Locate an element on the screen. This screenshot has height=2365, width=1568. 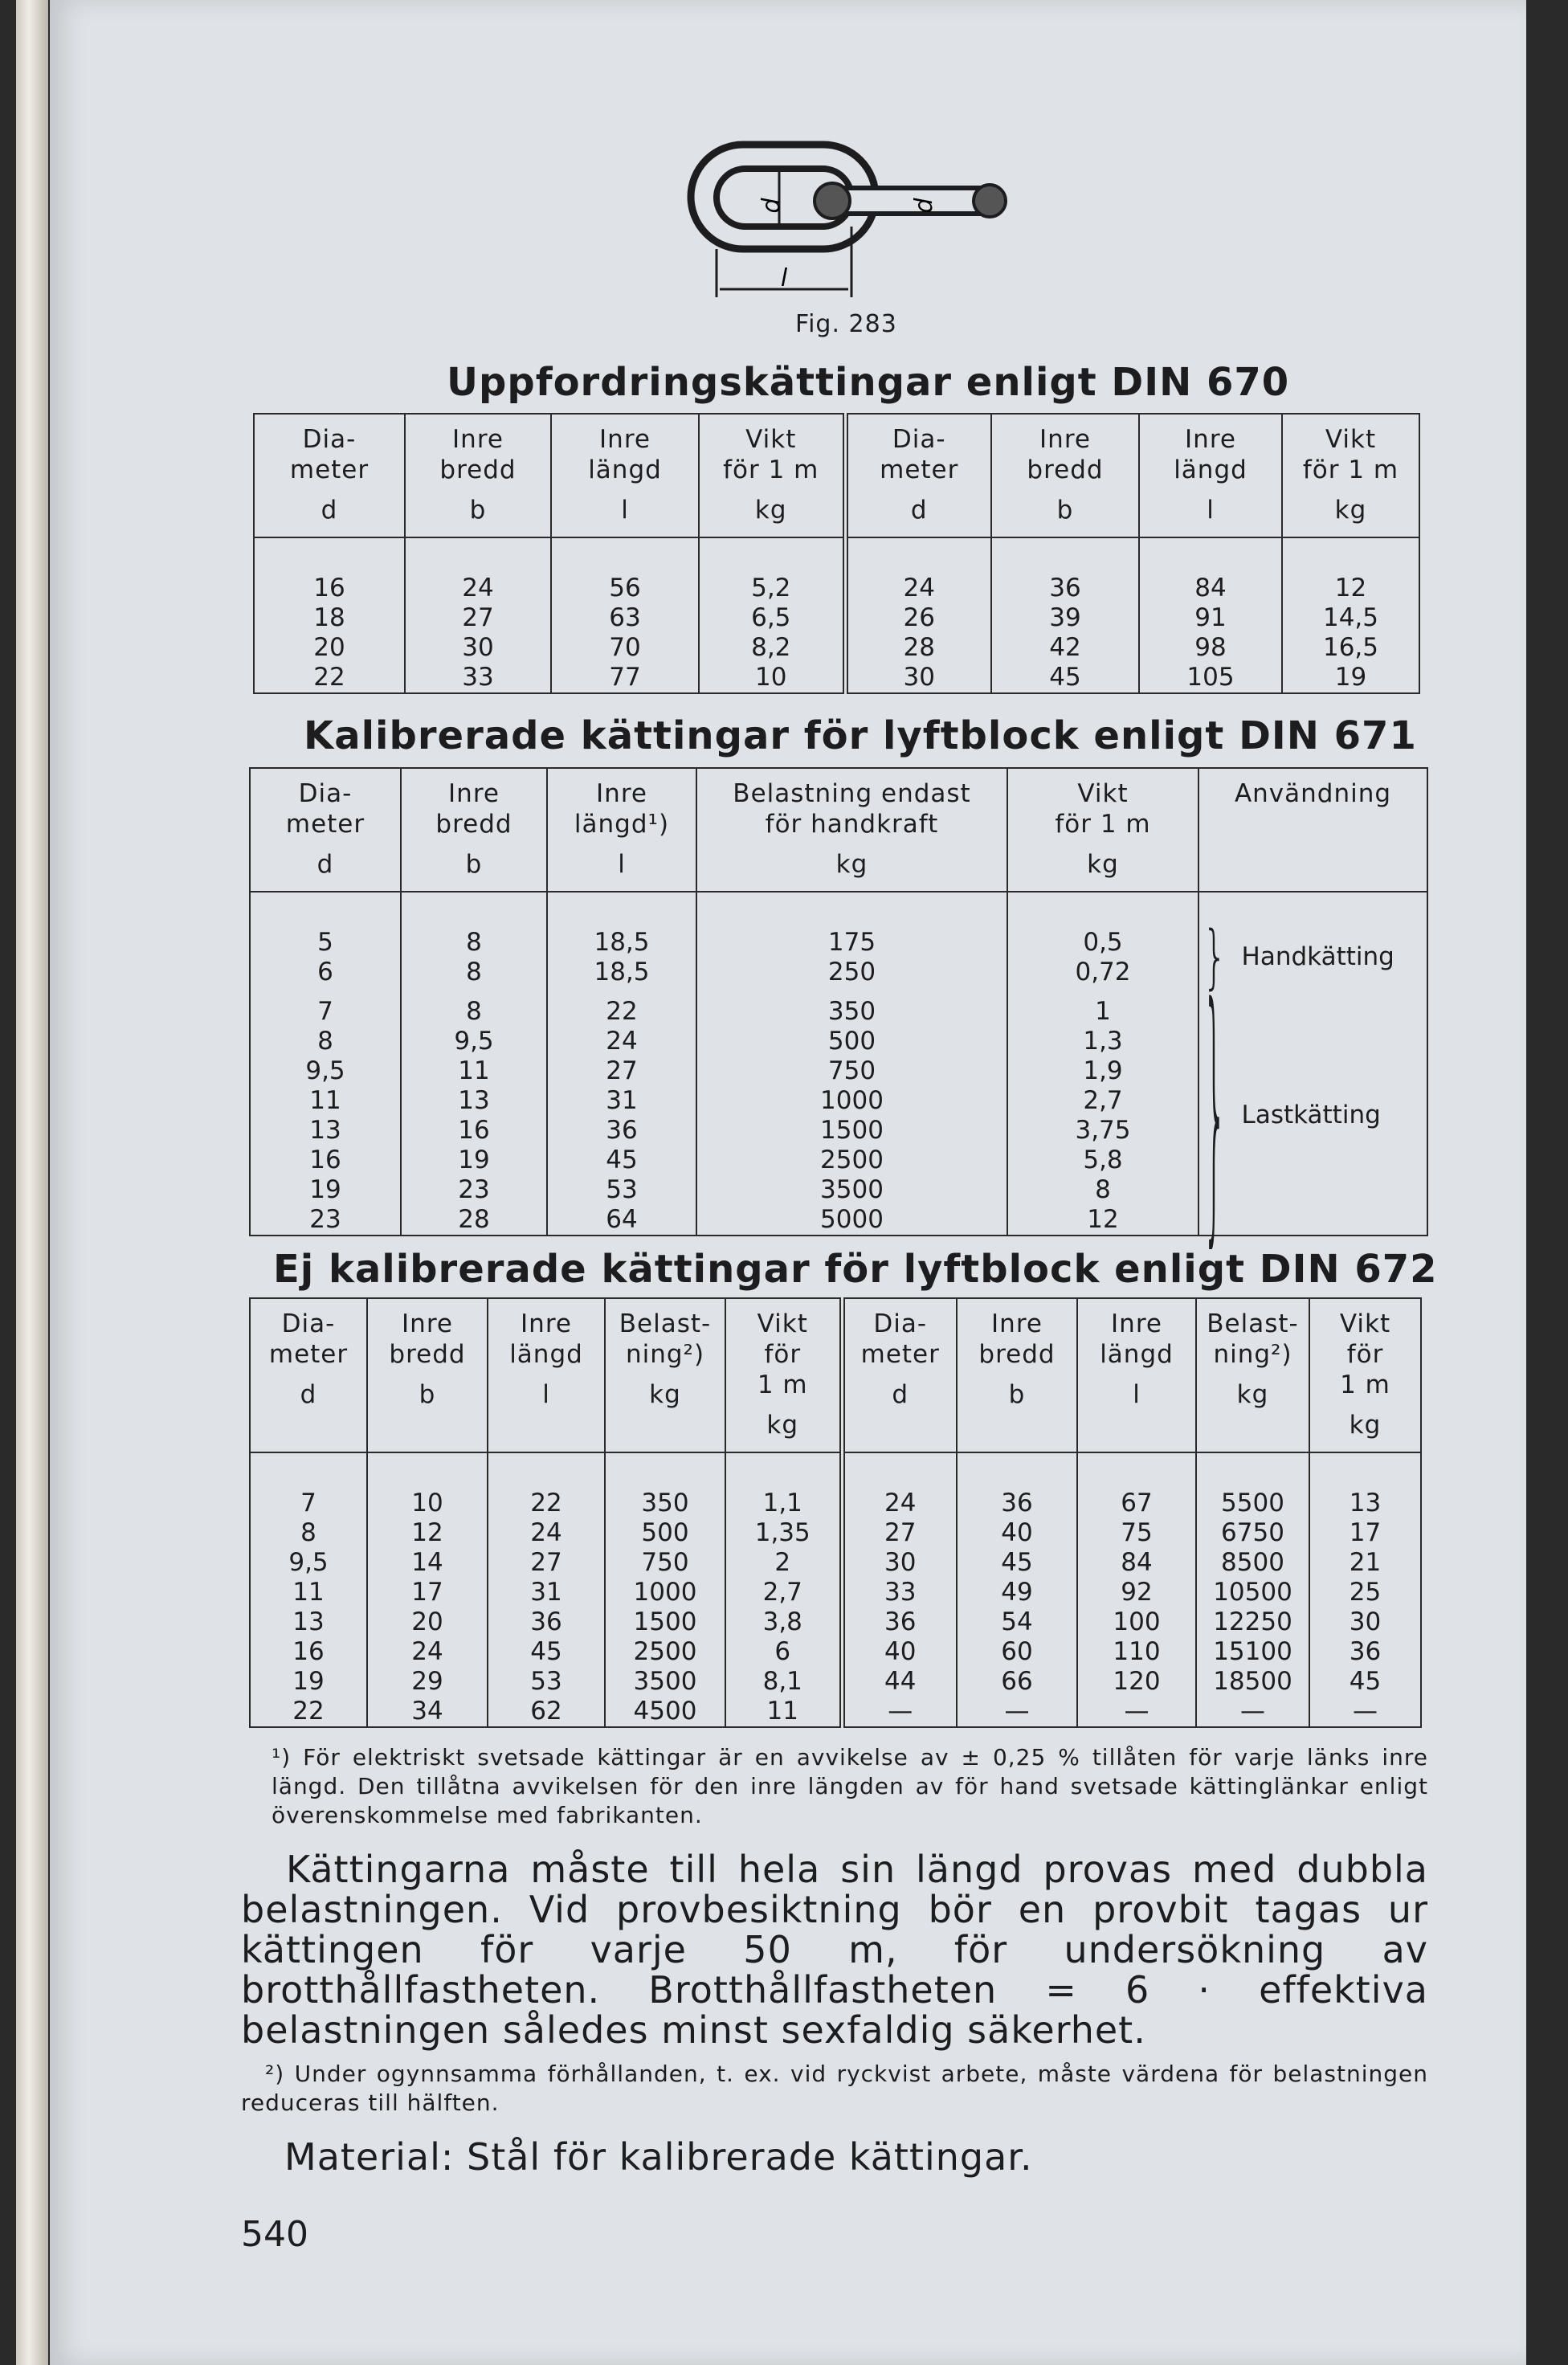
table-cell: — is located at coordinates (899, 1712).